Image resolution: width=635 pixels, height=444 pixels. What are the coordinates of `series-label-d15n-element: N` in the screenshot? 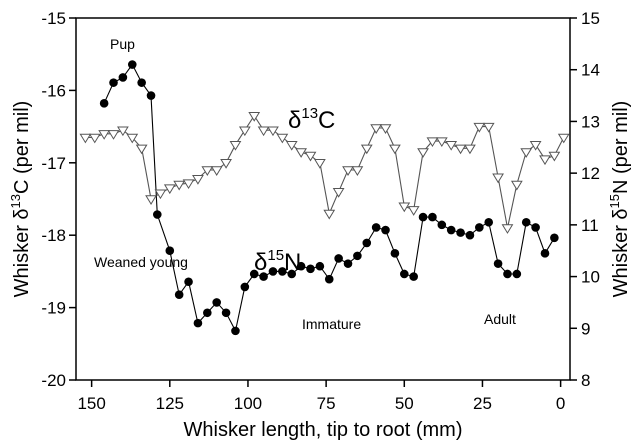 It's located at (292, 262).